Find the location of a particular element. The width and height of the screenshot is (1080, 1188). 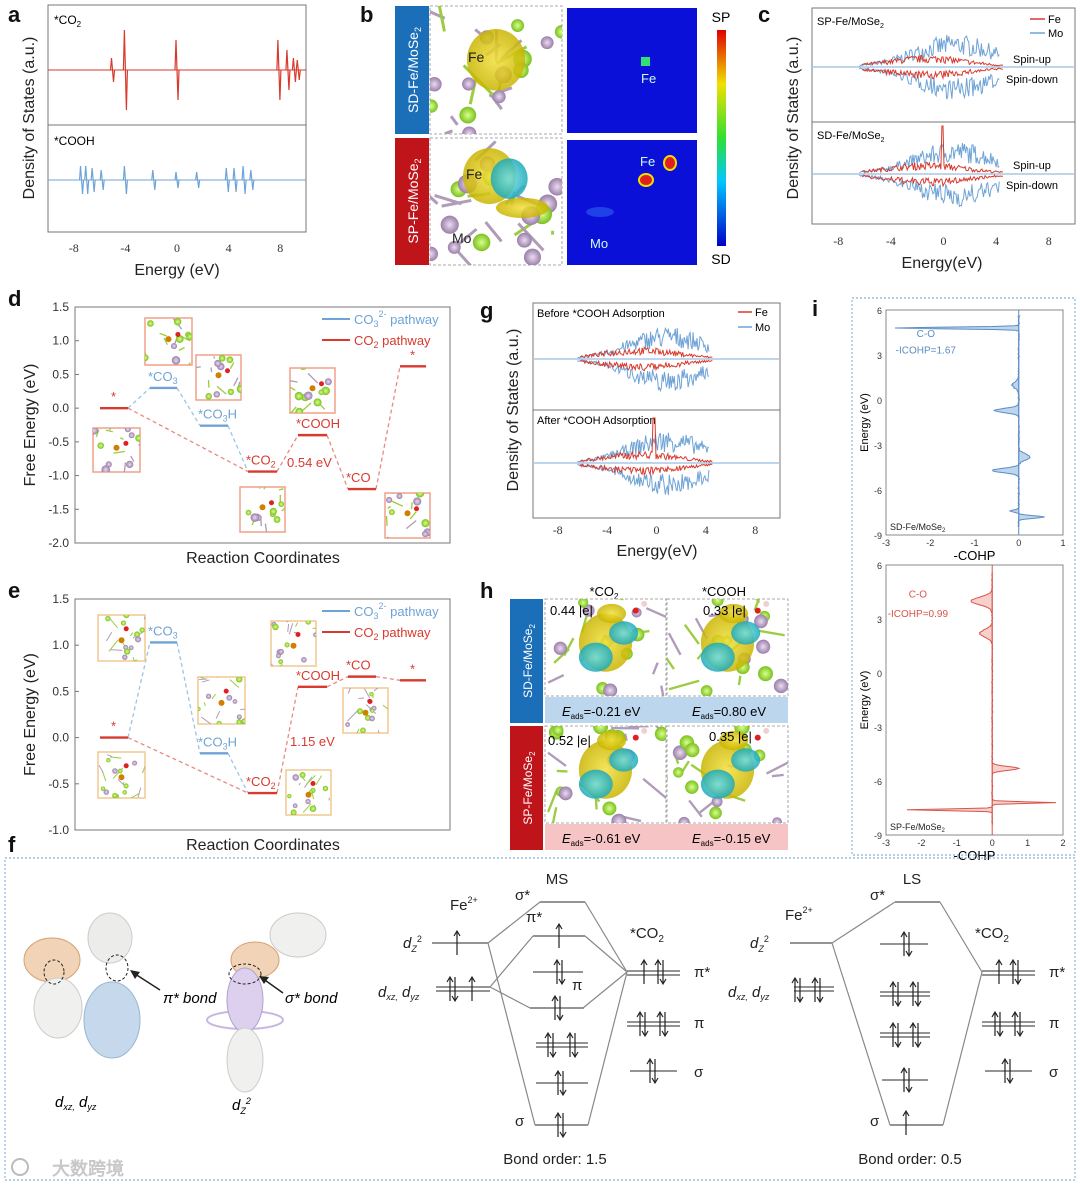

connector-co2 is located at coordinates (337, 462).